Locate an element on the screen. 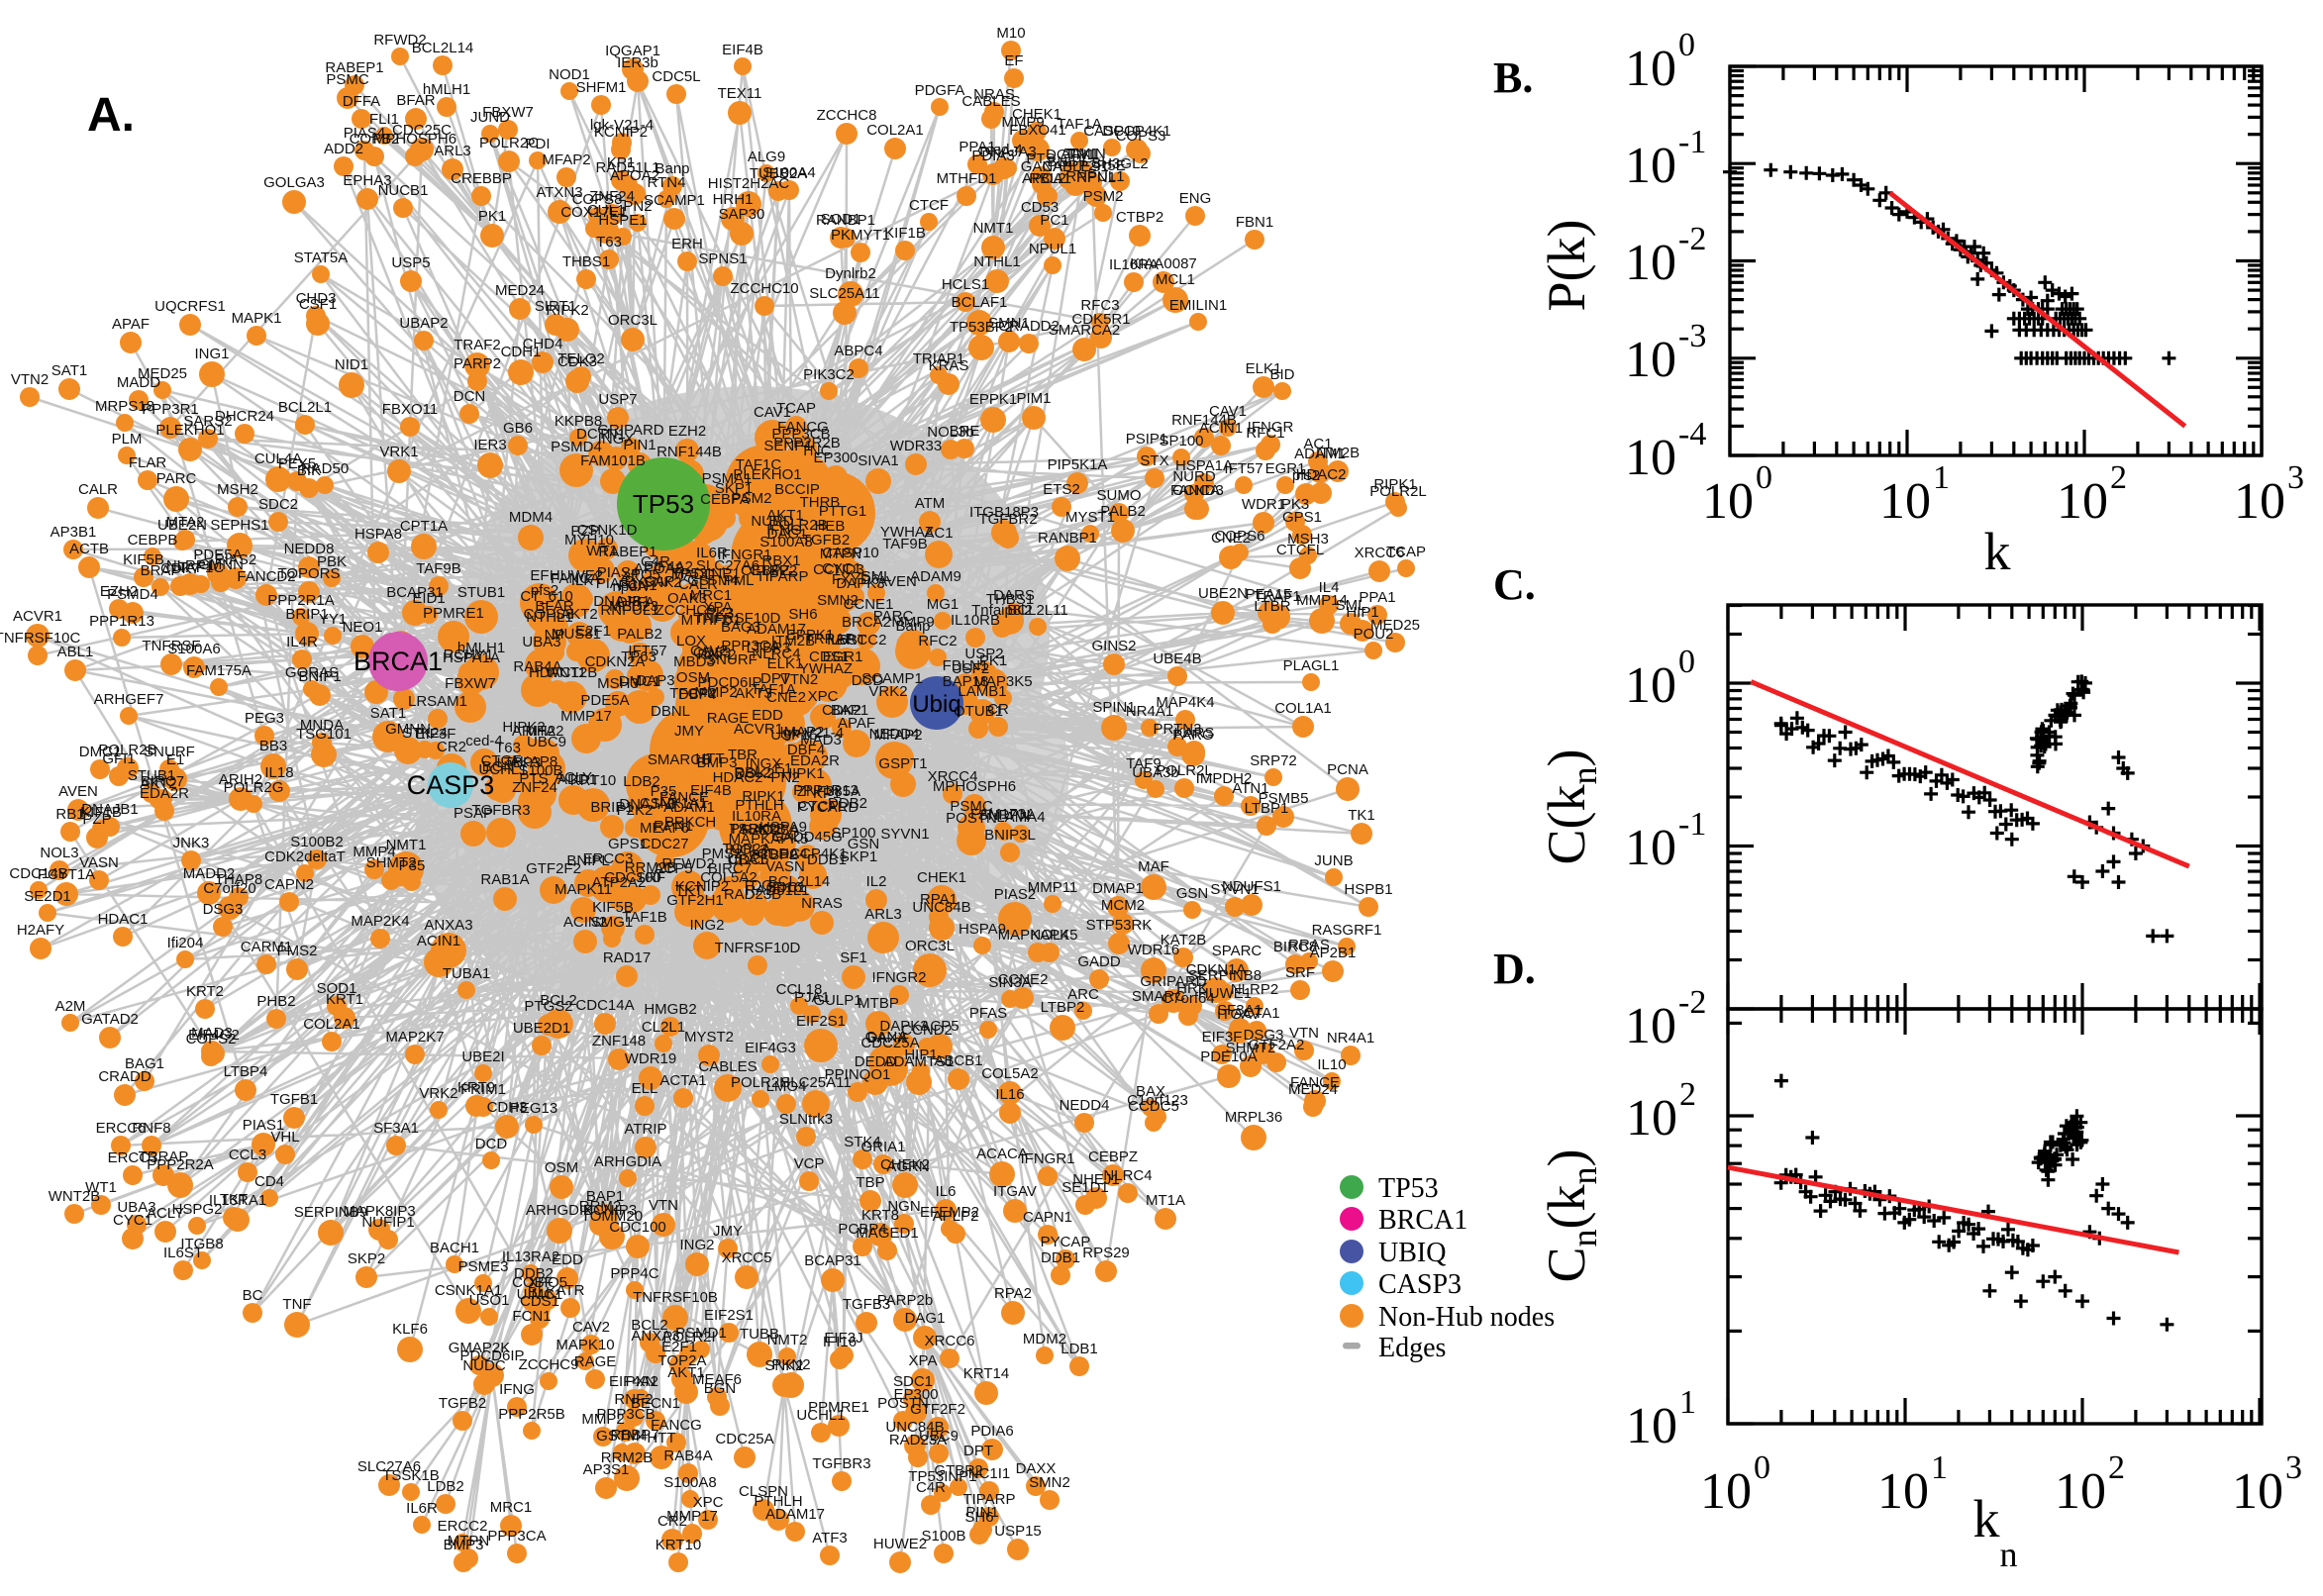 The height and width of the screenshot is (1596, 2323). svg-text: SLC27A6 is located at coordinates (728, 565).